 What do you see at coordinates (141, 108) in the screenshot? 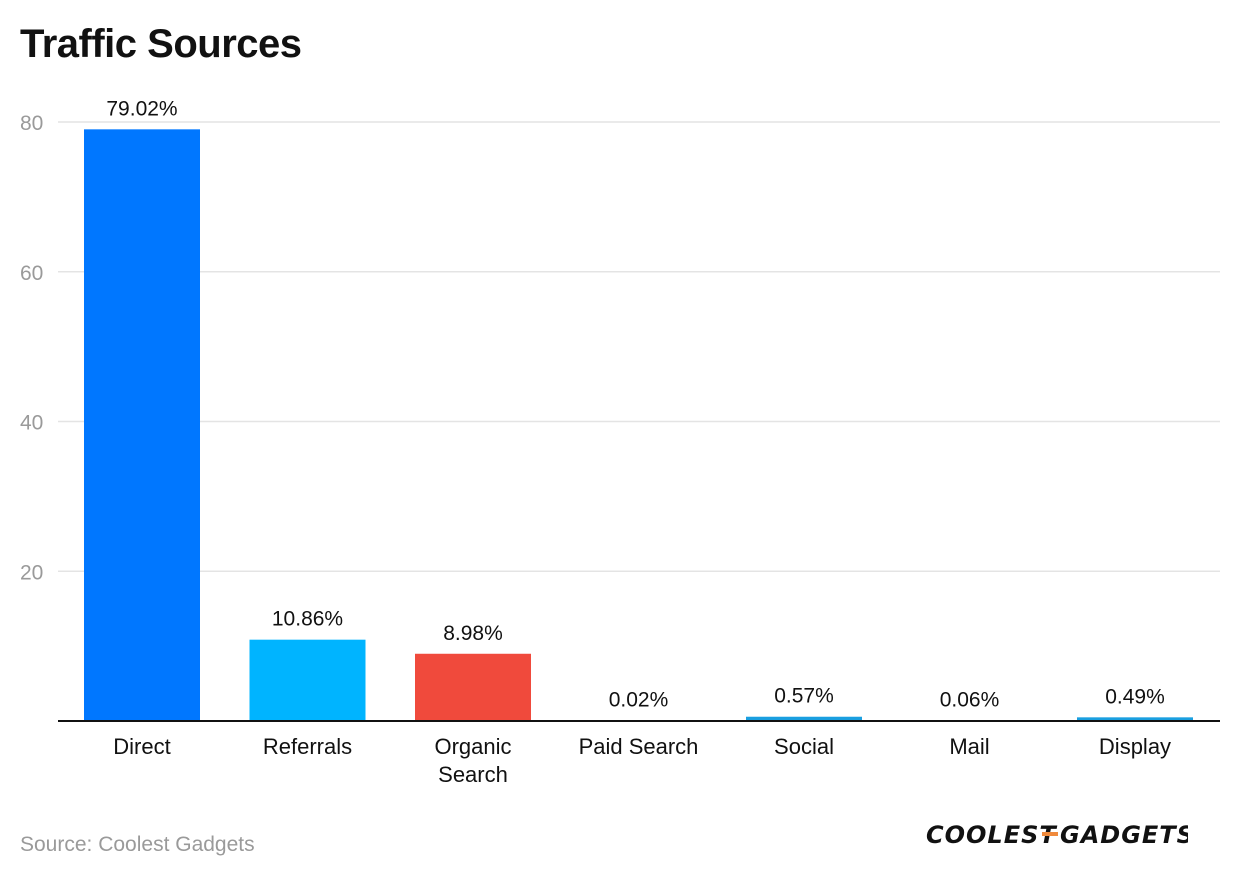
I see `data-label: 79.02%` at bounding box center [141, 108].